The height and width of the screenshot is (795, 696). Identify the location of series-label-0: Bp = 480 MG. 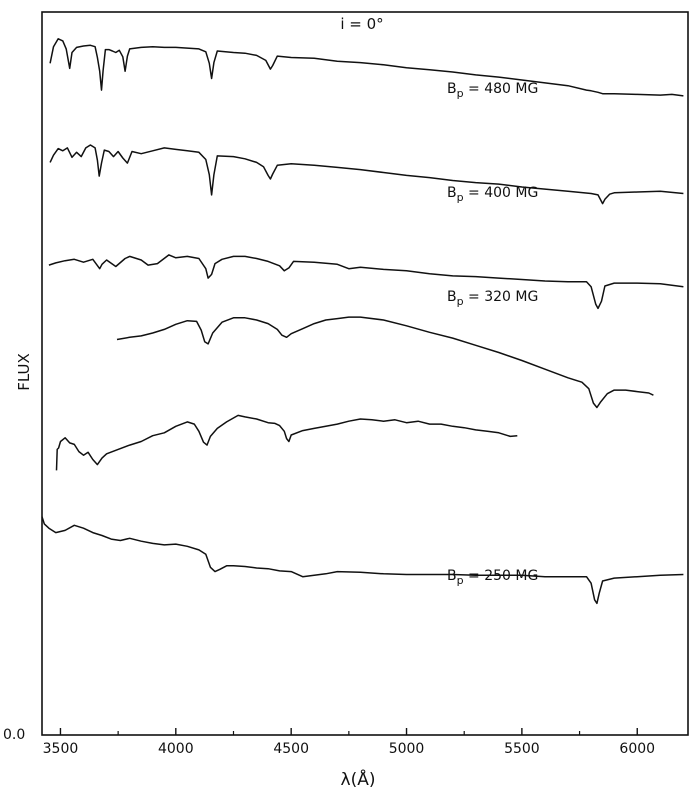
(492, 90).